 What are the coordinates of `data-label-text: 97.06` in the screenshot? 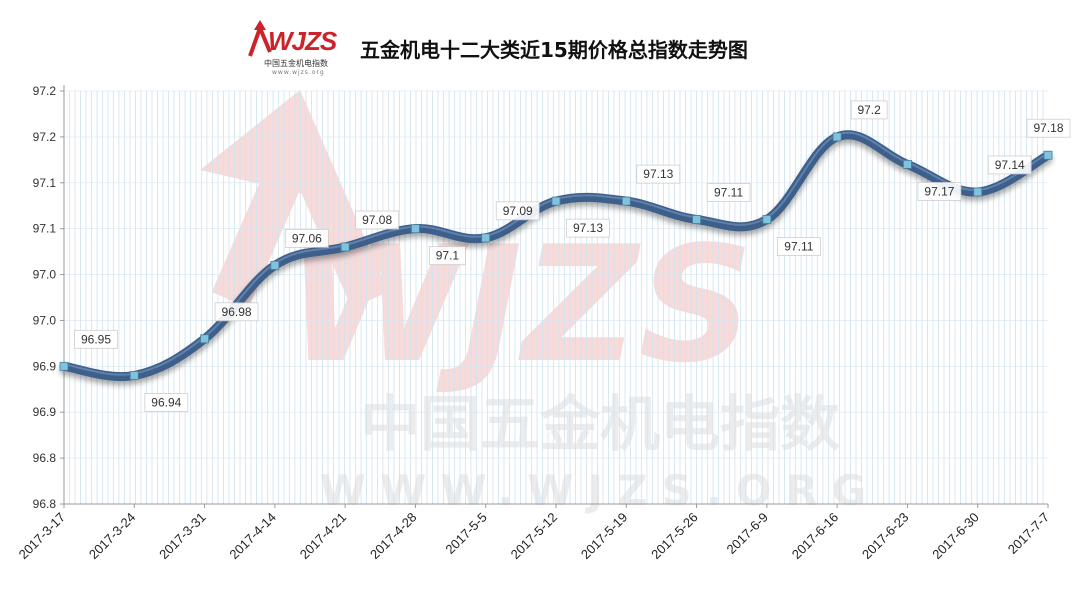 It's located at (307, 238).